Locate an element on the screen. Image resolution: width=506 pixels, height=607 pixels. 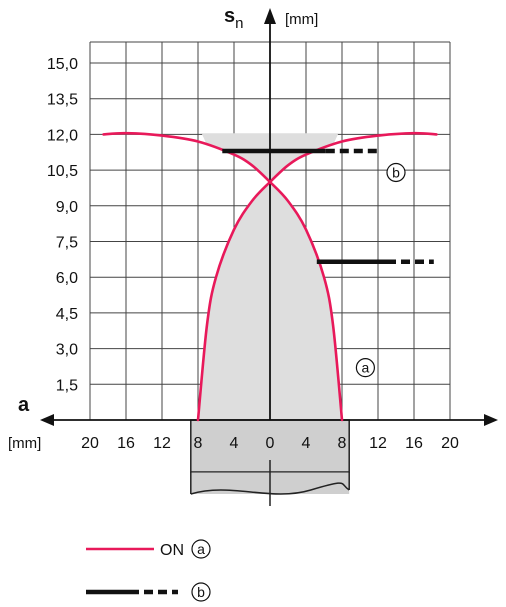
legend-label-on: ON is located at coordinates (172, 550).